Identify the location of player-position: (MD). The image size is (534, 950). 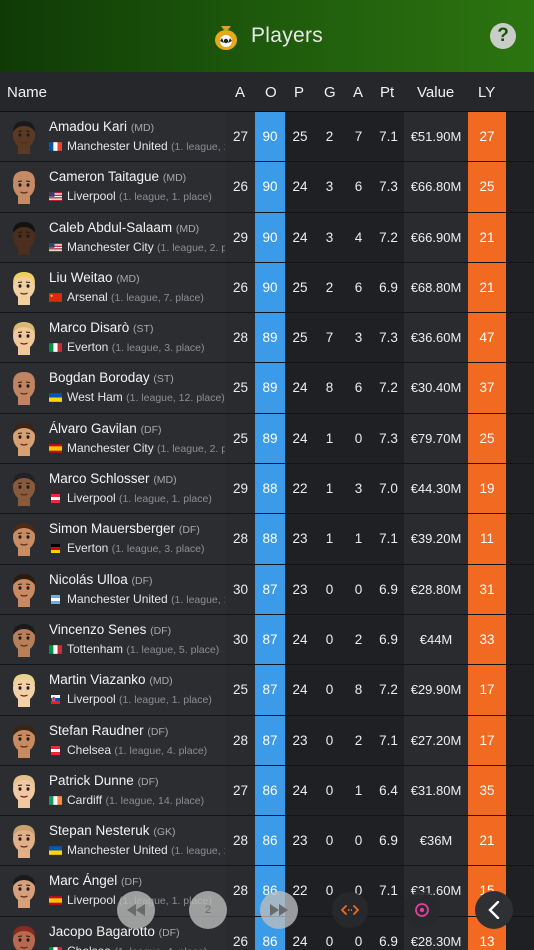
(142, 128).